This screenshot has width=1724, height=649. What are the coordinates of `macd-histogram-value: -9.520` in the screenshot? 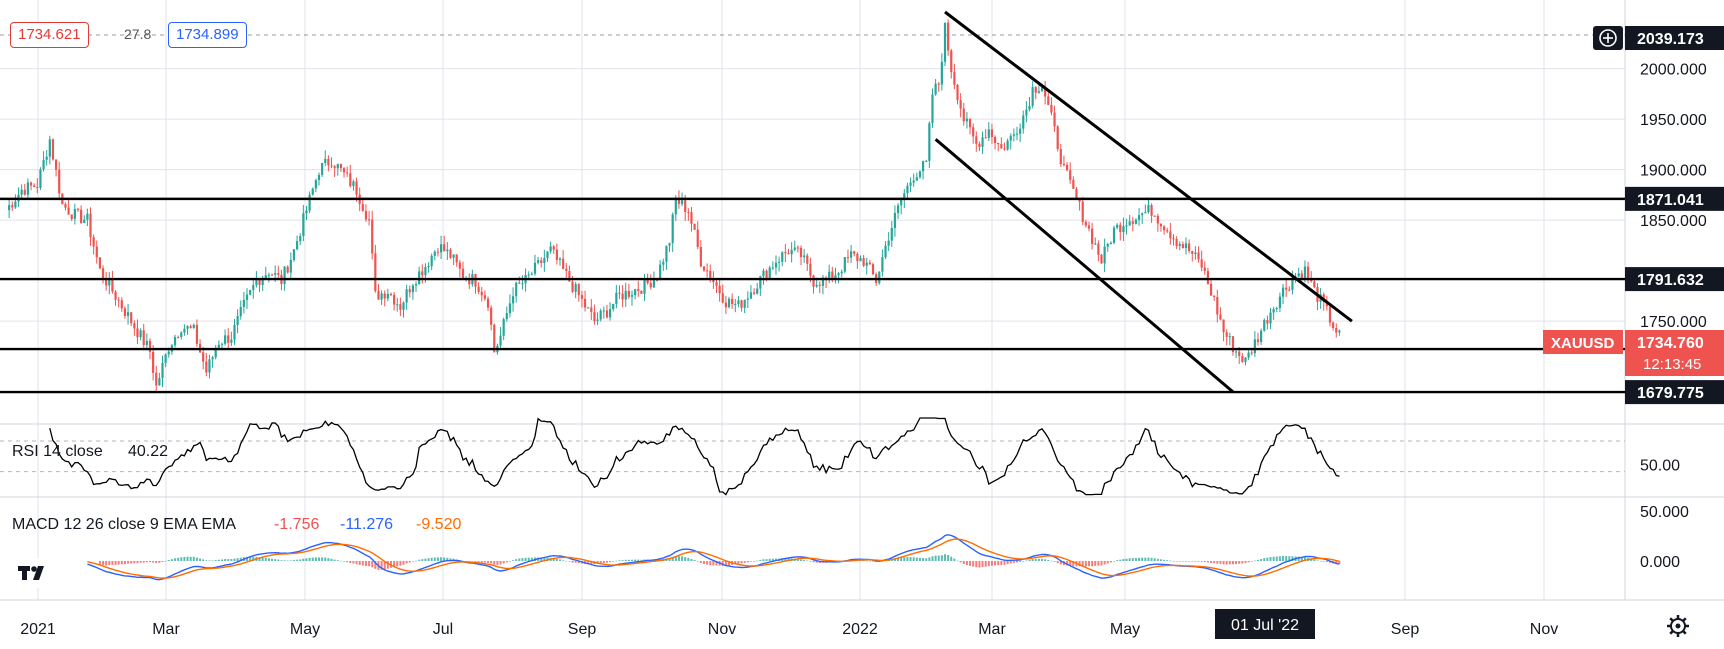 It's located at (438, 524).